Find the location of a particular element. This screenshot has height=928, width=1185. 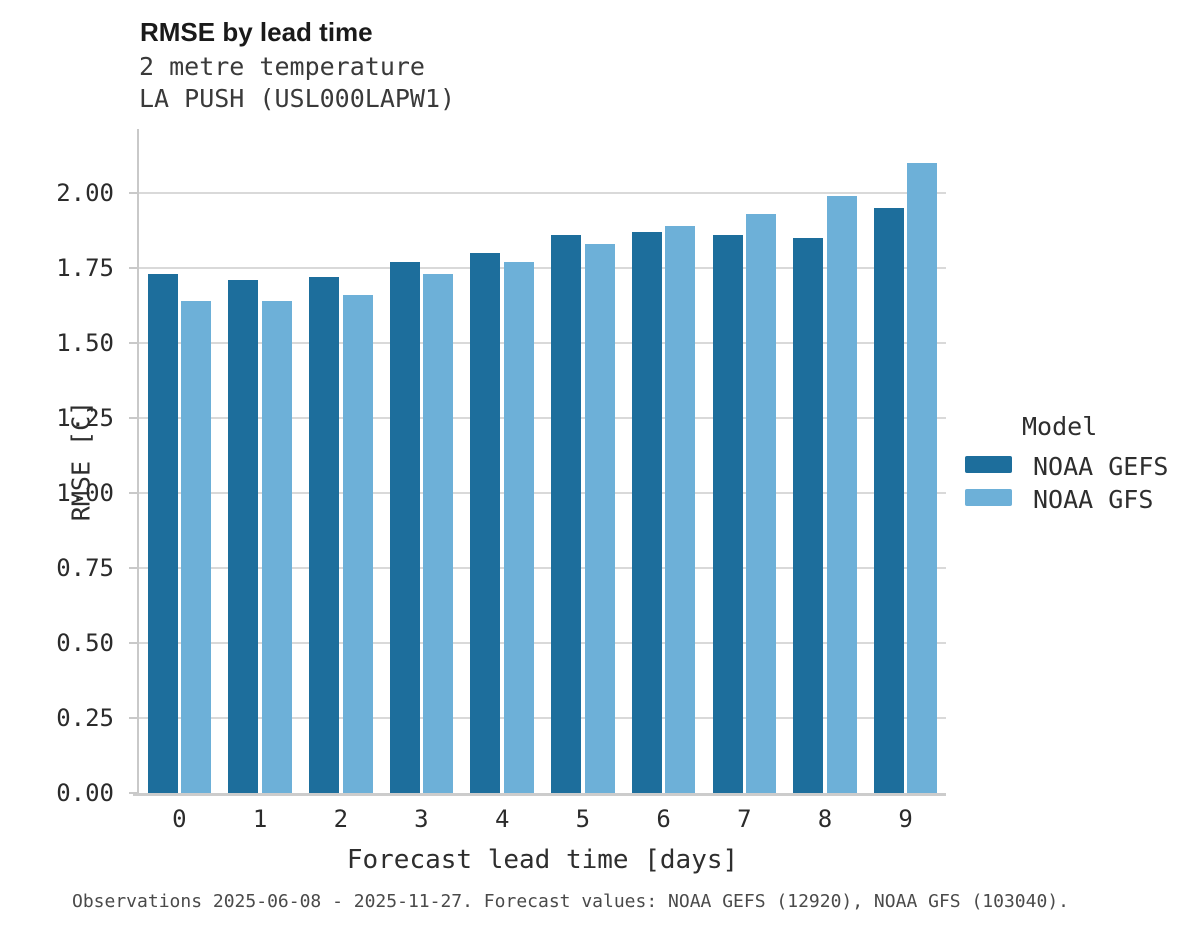

y-tick-label: 0.50 is located at coordinates (85, 643).